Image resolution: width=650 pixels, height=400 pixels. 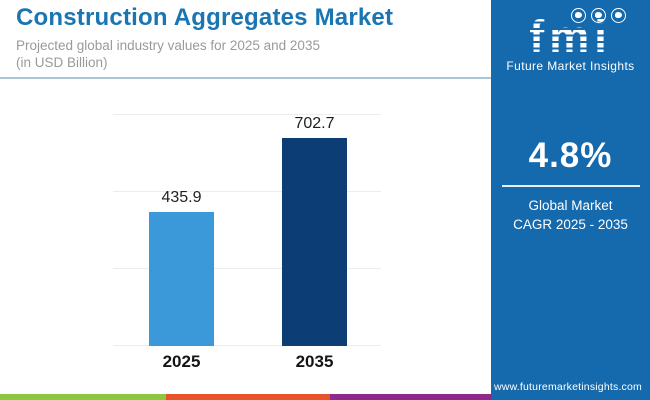 I want to click on bar-group-2025: 435.9, so click(x=181, y=230).